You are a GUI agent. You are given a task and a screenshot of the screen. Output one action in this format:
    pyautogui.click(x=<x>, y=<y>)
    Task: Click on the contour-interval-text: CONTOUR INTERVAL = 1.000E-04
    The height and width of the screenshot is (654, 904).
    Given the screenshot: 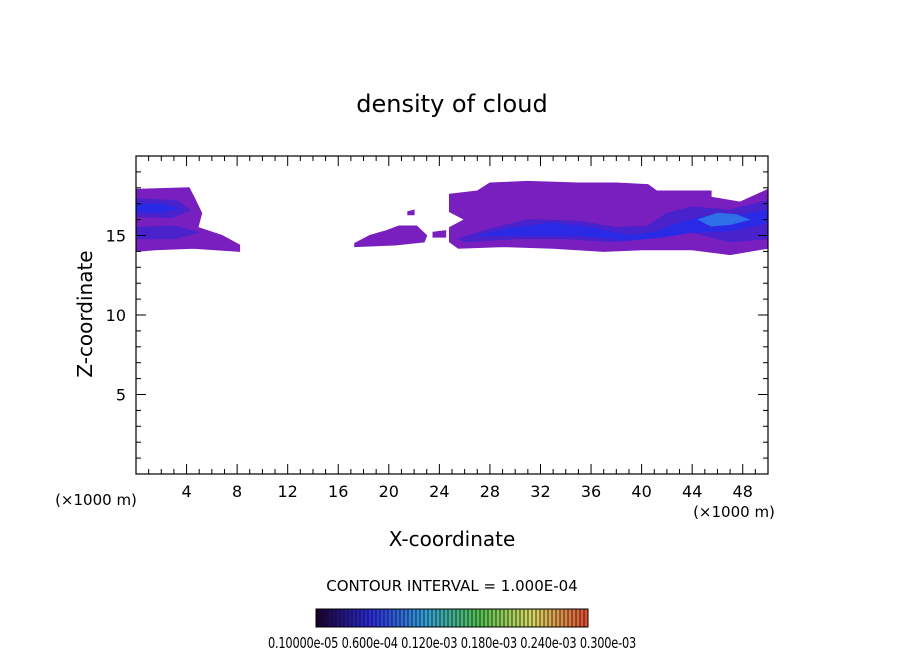 What is the action you would take?
    pyautogui.click(x=451, y=586)
    